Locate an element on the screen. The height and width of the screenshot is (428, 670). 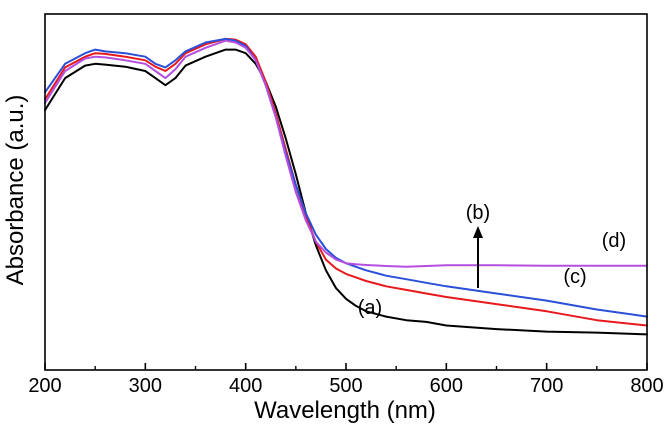
x-tick-label: 700 is located at coordinates (546, 386).